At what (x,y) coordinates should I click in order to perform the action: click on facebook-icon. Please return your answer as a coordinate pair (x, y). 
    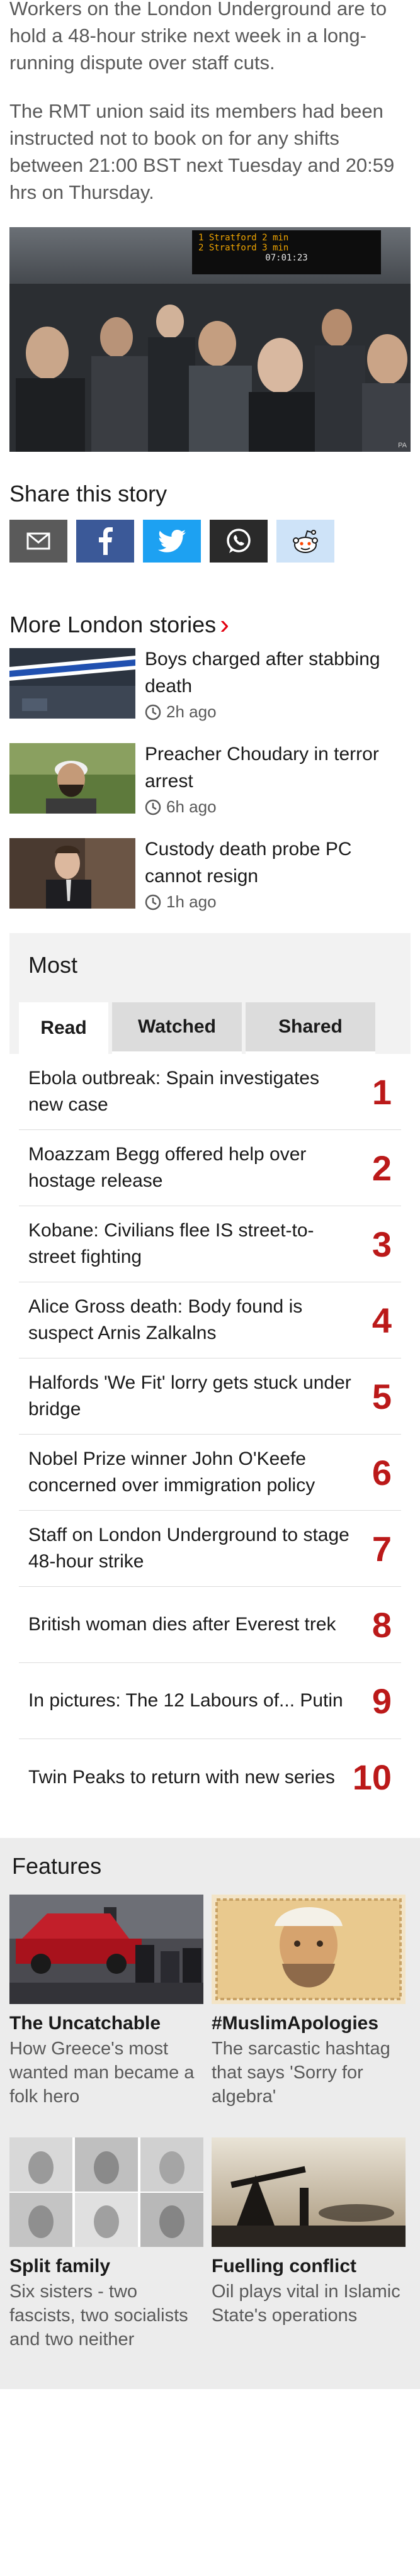
    Looking at the image, I should click on (106, 541).